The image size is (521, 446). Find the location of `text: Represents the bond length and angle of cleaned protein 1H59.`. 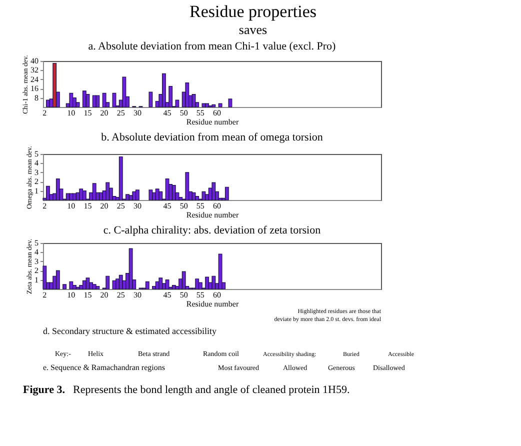

text: Represents the bond length and angle of cleaned protein 1H59. is located at coordinates (211, 390).